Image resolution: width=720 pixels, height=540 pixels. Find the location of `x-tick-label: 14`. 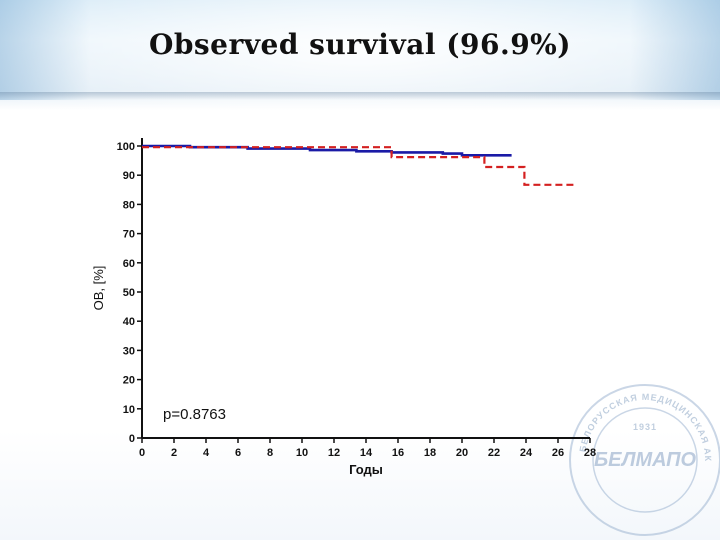

x-tick-label: 14 is located at coordinates (366, 453).